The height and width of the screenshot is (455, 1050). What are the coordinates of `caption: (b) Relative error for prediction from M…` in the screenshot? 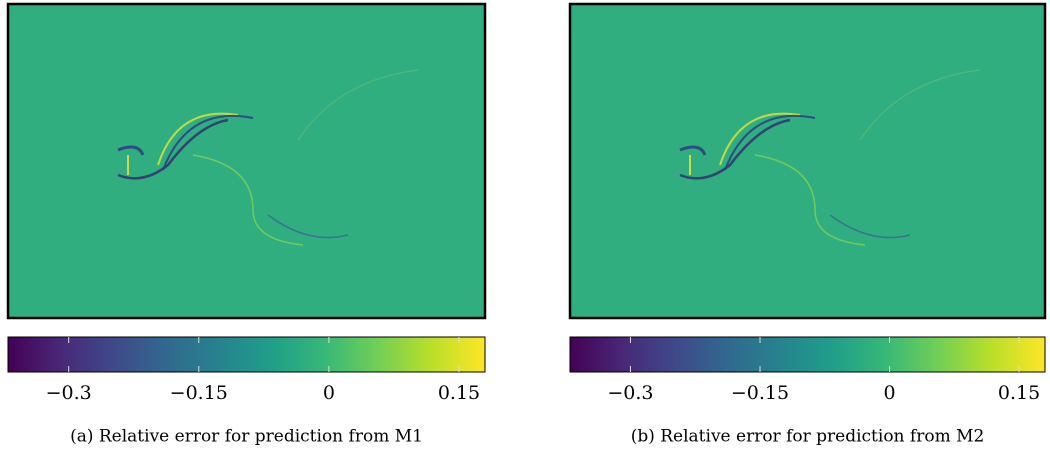 It's located at (808, 437).